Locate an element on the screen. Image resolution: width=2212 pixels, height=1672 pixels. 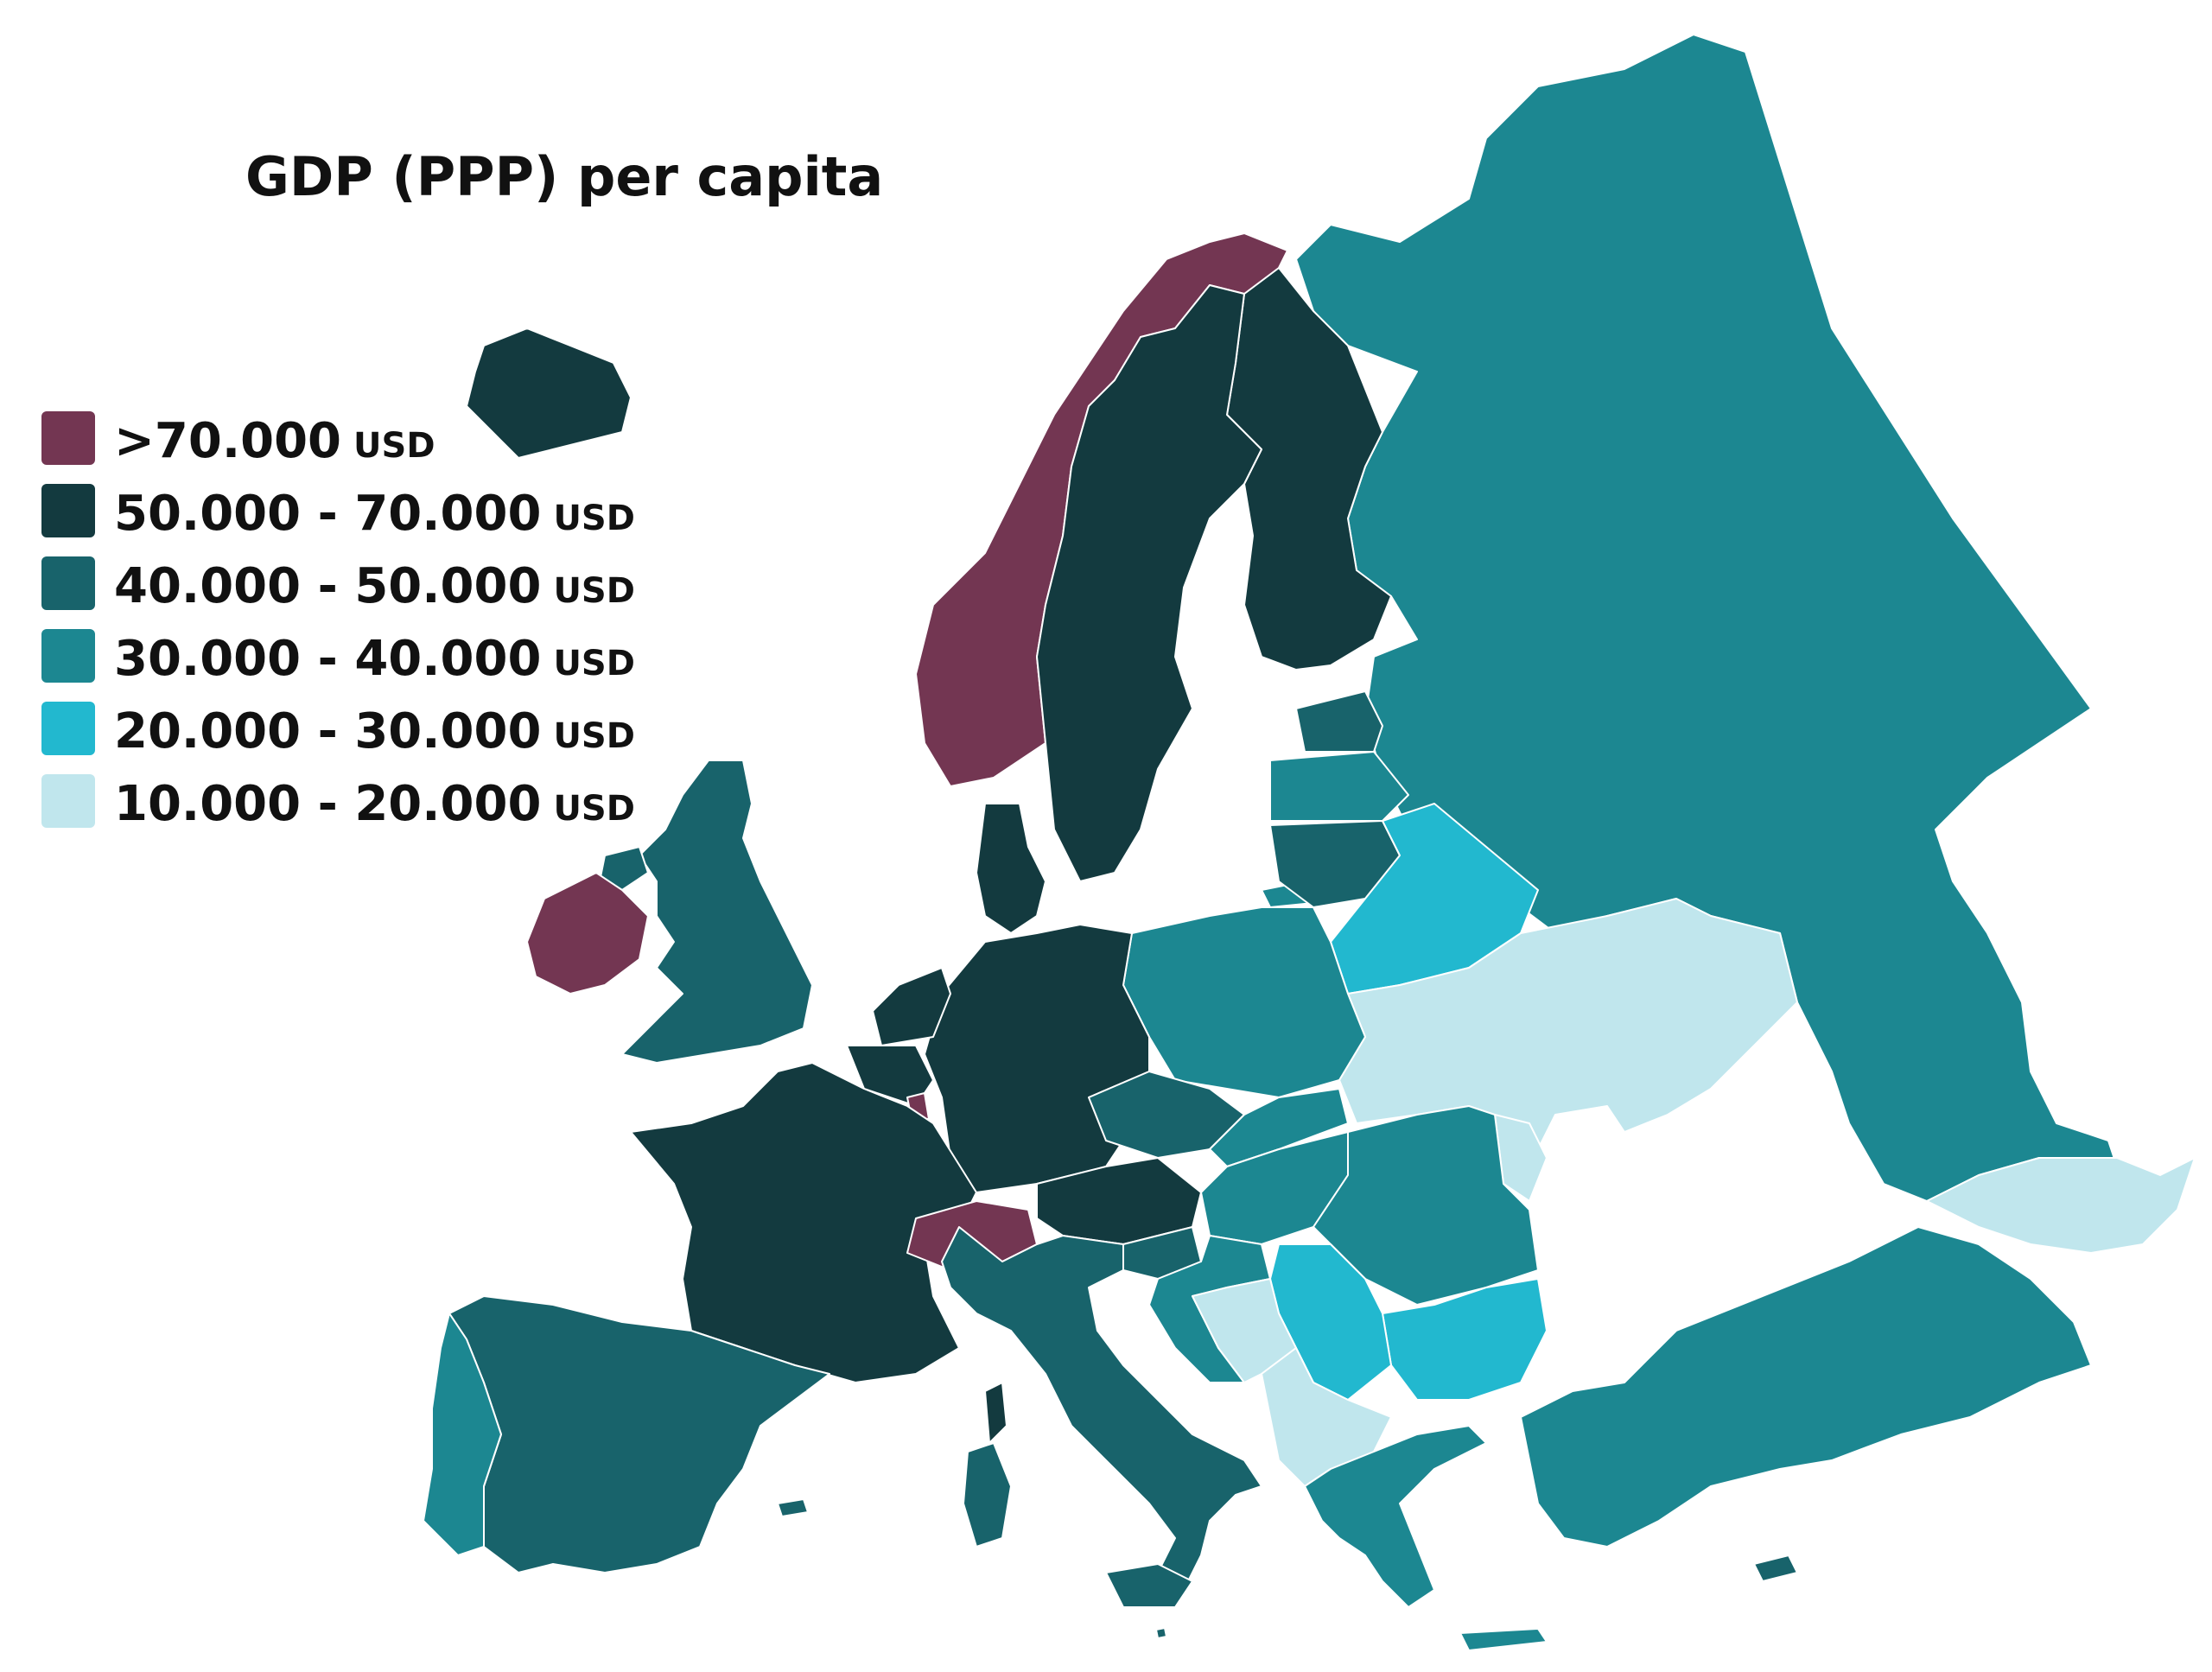
legend-label: 20.000 - 30.000 USD is located at coordinates (374, 731).